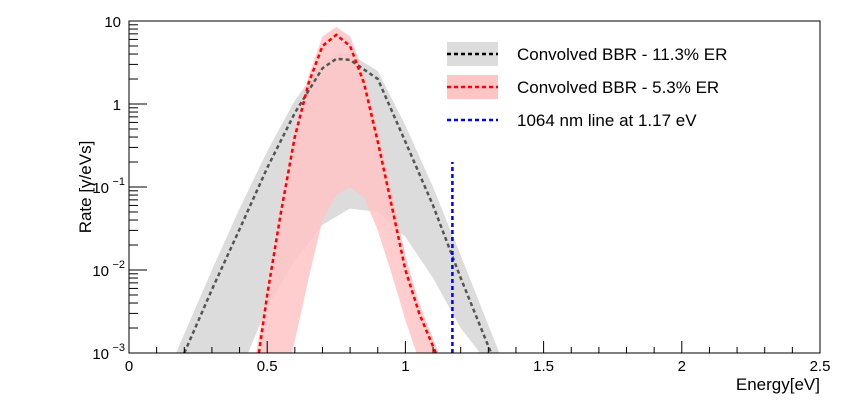 The image size is (864, 417). Describe the element at coordinates (267, 366) in the screenshot. I see `x-tick-label: 0.5` at that location.